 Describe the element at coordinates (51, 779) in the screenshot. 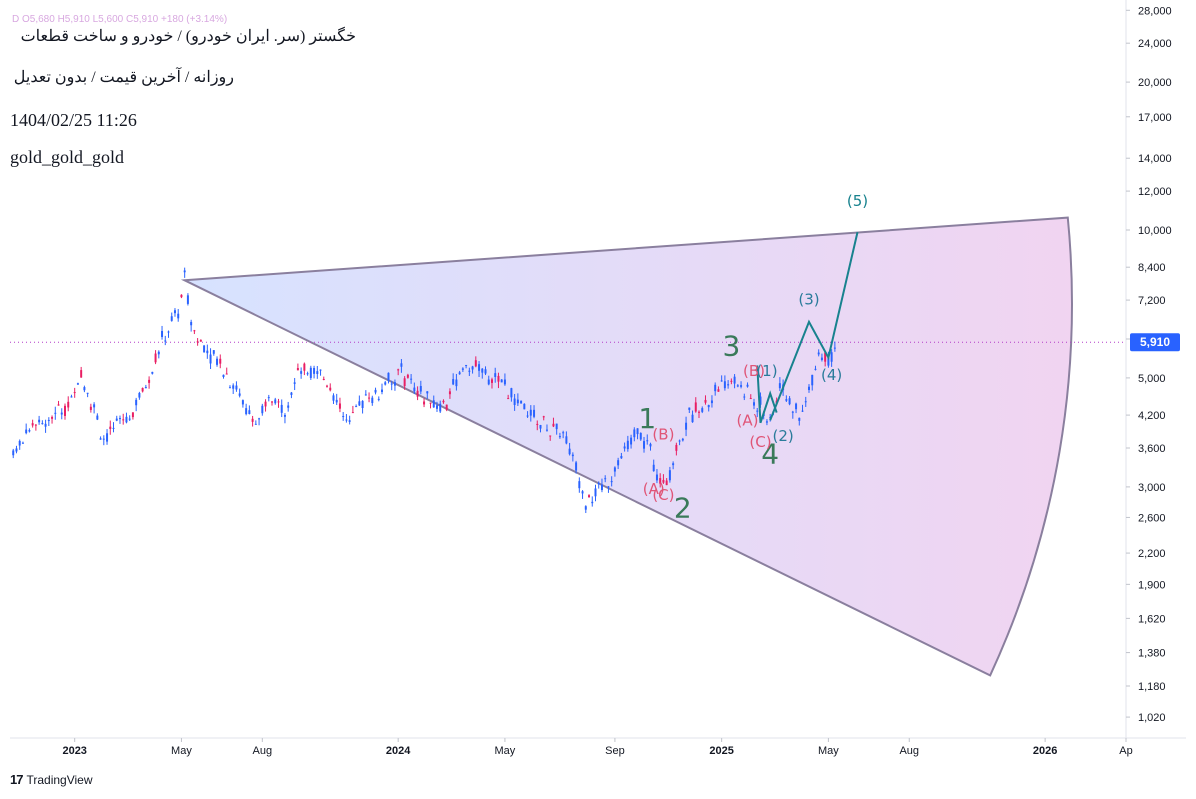

I see `tradingview-logo: 17 TradingView` at that location.